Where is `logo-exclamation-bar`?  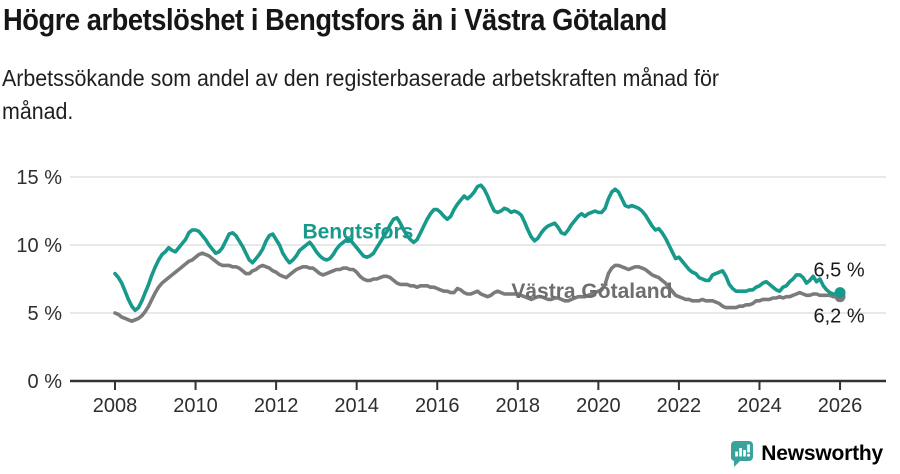
logo-exclamation-bar is located at coordinates (749, 448).